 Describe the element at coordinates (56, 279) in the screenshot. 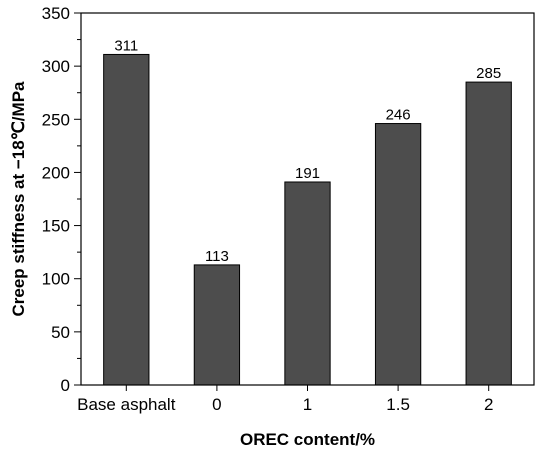

I see `y-tick-label: 100` at that location.